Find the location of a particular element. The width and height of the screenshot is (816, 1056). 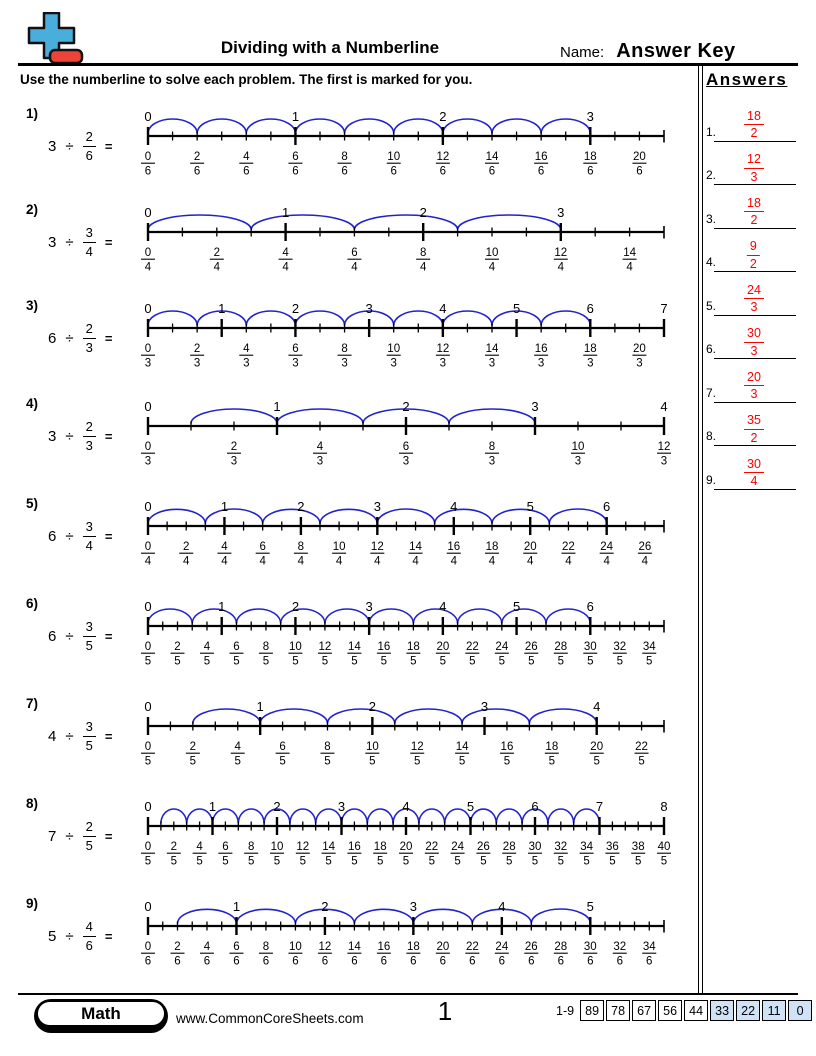

answer-row: 8. 35 2 is located at coordinates (752, 424).